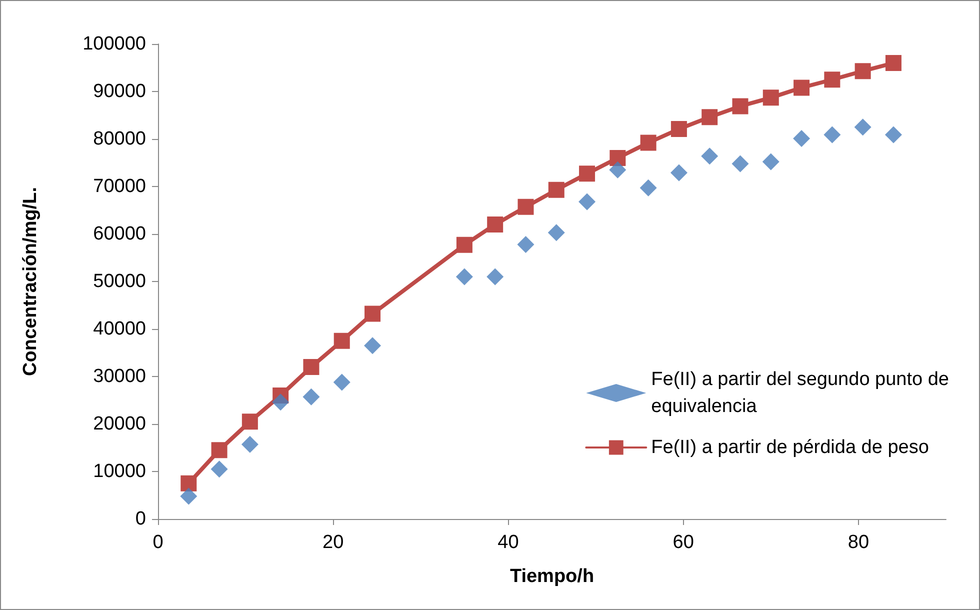  What do you see at coordinates (508, 542) in the screenshot?
I see `x-tick-label: 40` at bounding box center [508, 542].